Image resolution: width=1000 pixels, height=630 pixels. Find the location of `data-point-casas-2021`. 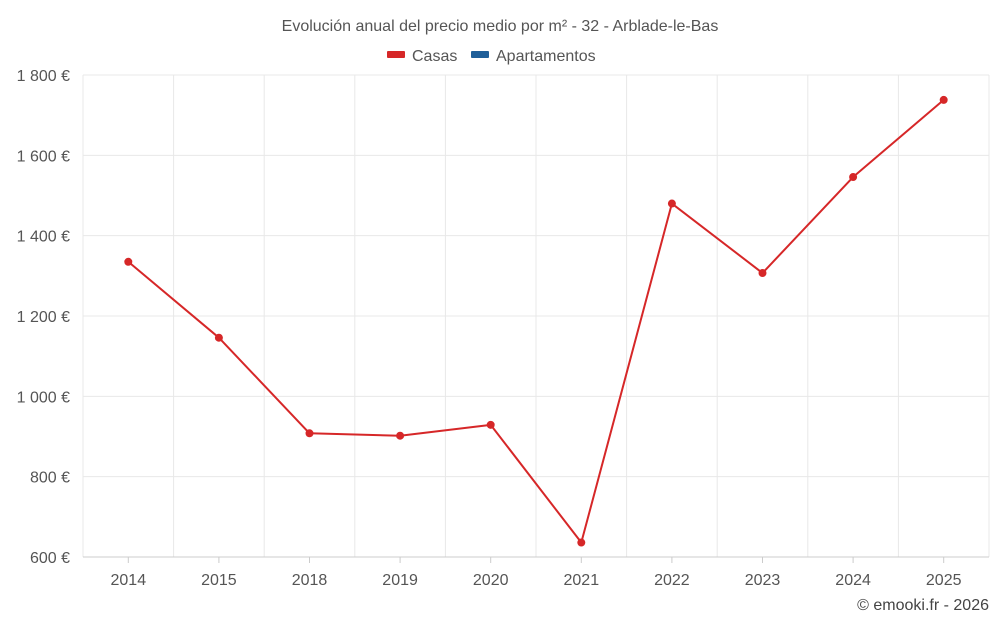

data-point-casas-2021 is located at coordinates (581, 542).